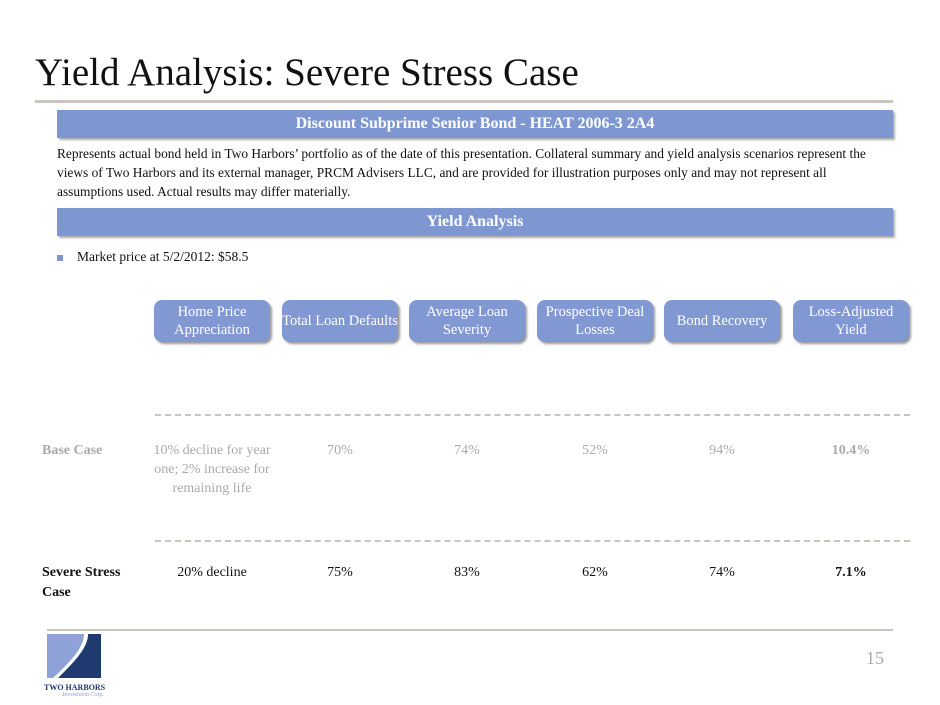 The width and height of the screenshot is (940, 705). I want to click on yield-analysis-bar: Yield Analysis, so click(475, 222).